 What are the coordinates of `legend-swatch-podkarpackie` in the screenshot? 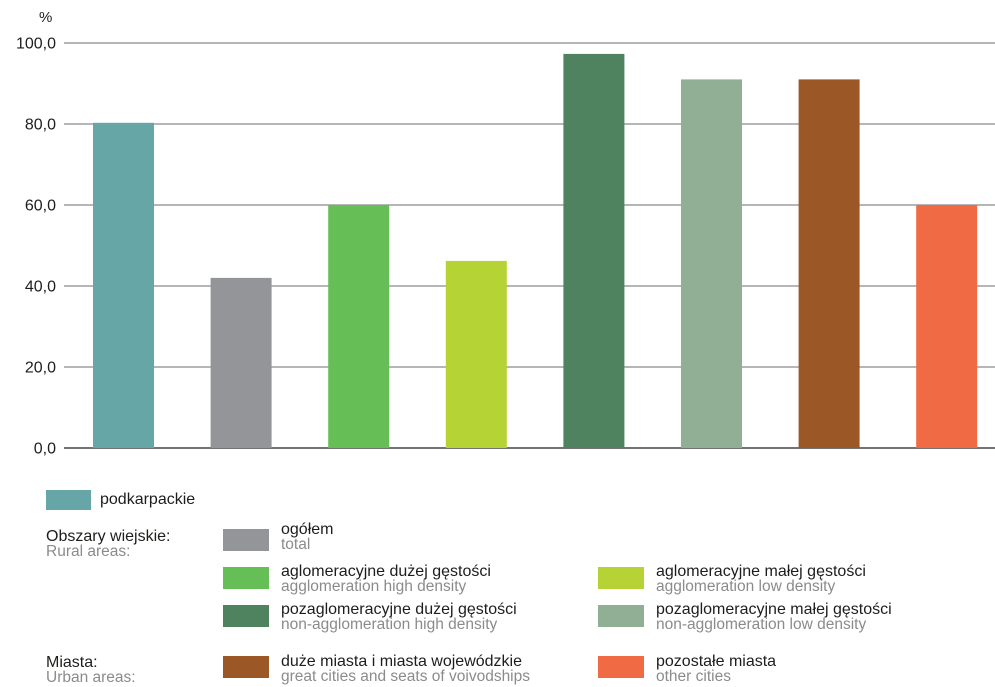 It's located at (68, 500).